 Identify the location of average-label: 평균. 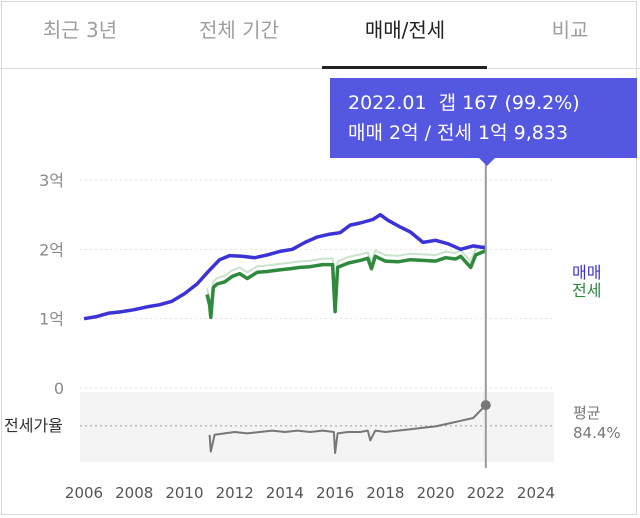
(587, 413).